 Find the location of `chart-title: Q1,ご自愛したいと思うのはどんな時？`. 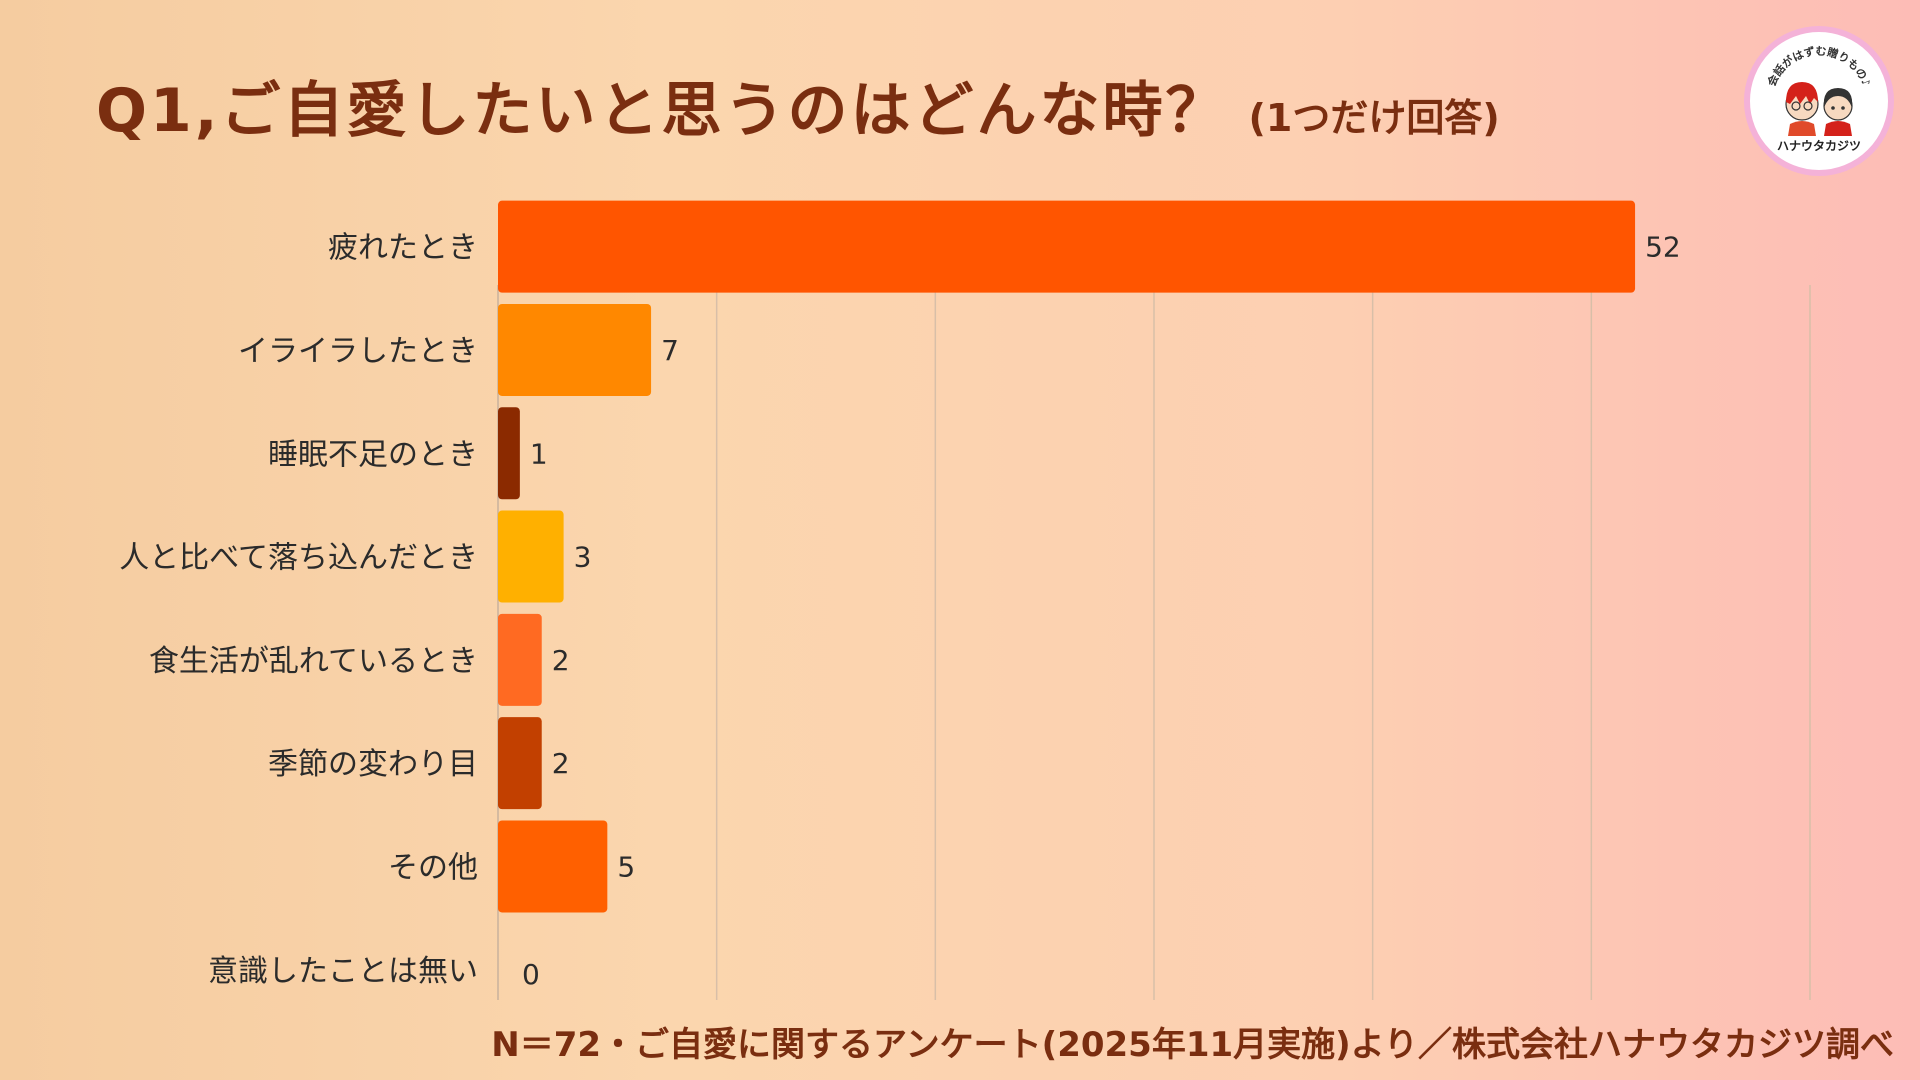

chart-title: Q1,ご自愛したいと思うのはどんな時？ is located at coordinates (662, 111).